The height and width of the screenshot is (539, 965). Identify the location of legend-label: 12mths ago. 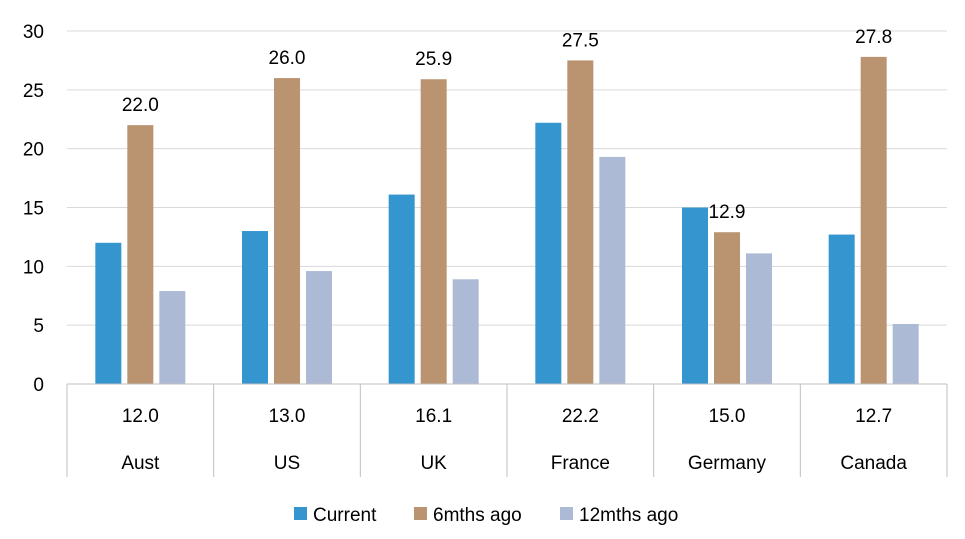
(628, 515).